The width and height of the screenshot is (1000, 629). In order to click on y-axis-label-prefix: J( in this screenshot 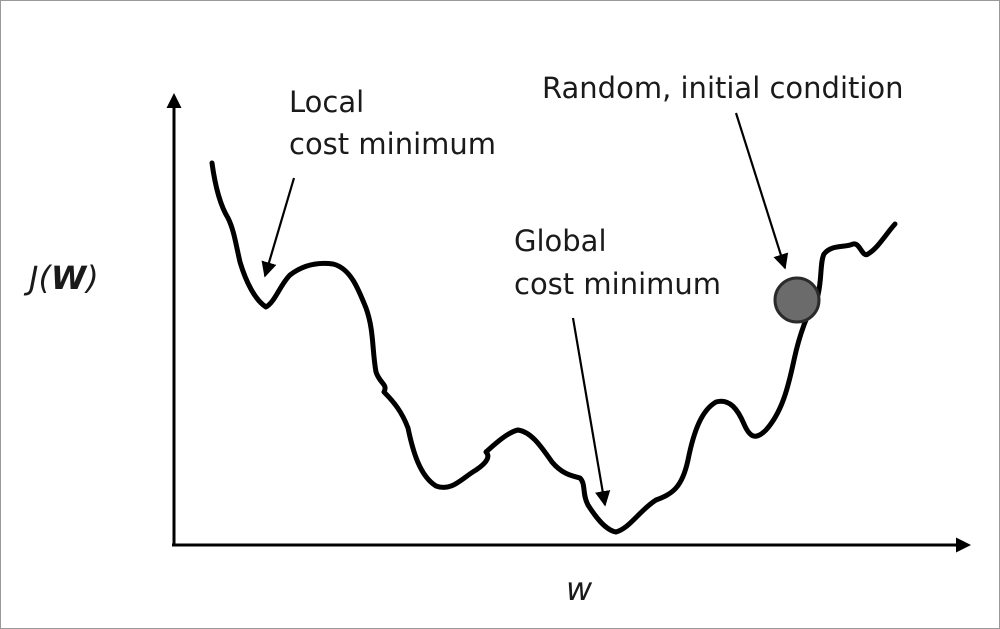, I will do `click(37, 278)`.